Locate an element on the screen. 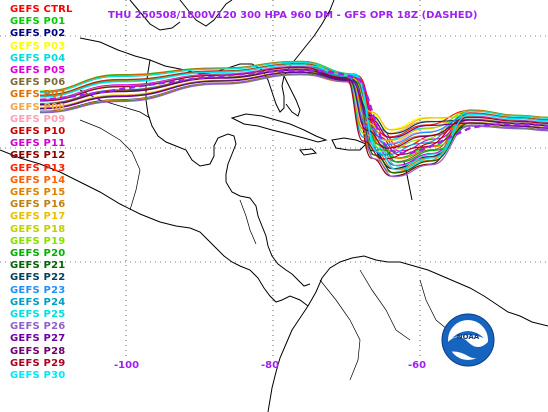  legend-item: GEFS P12 is located at coordinates (38, 156).